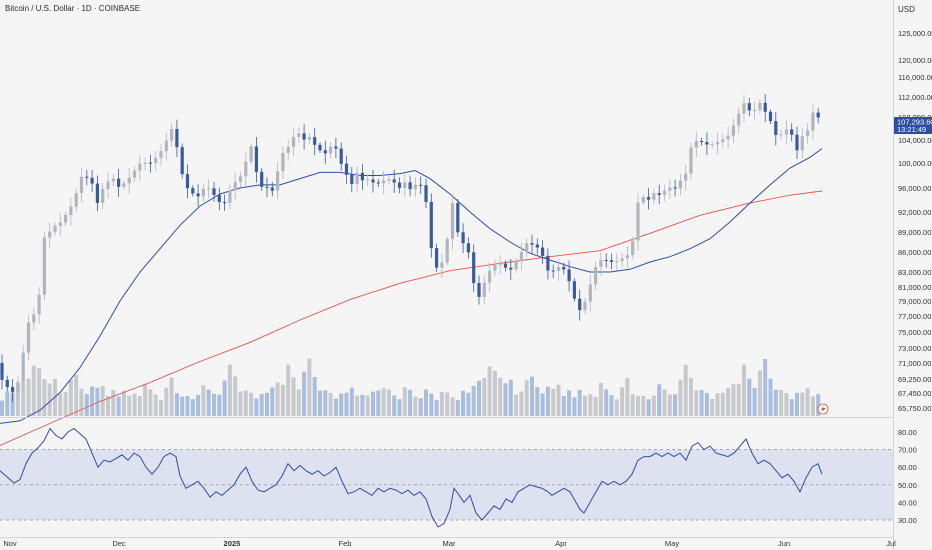  Describe the element at coordinates (907, 476) in the screenshot. I see `rsi-axis: 80.00 70.00 60.00 50.00 40.00 30.00` at that location.